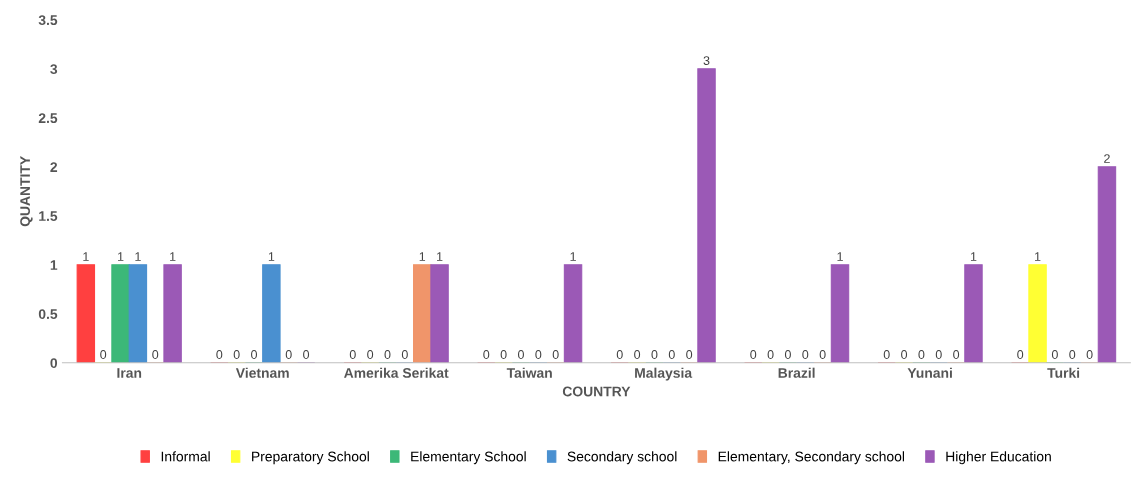 This screenshot has width=1136, height=497. I want to click on x-tick-label: Iran, so click(129, 373).